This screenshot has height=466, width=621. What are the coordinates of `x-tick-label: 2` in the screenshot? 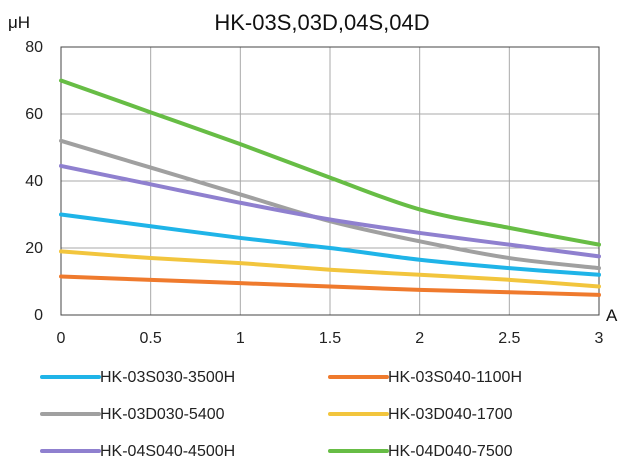 It's located at (419, 338).